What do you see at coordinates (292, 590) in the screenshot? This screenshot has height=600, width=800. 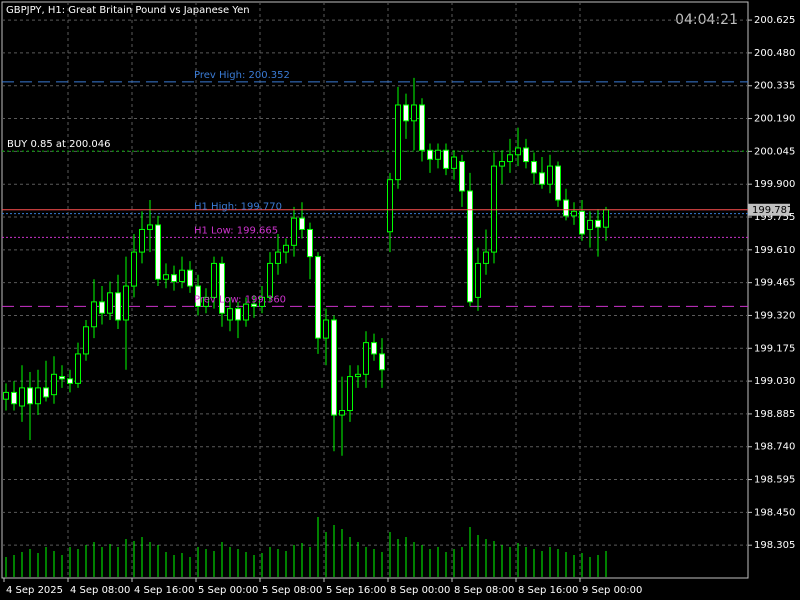 I see `x-tick-label: 5 Sep 08:00` at bounding box center [292, 590].